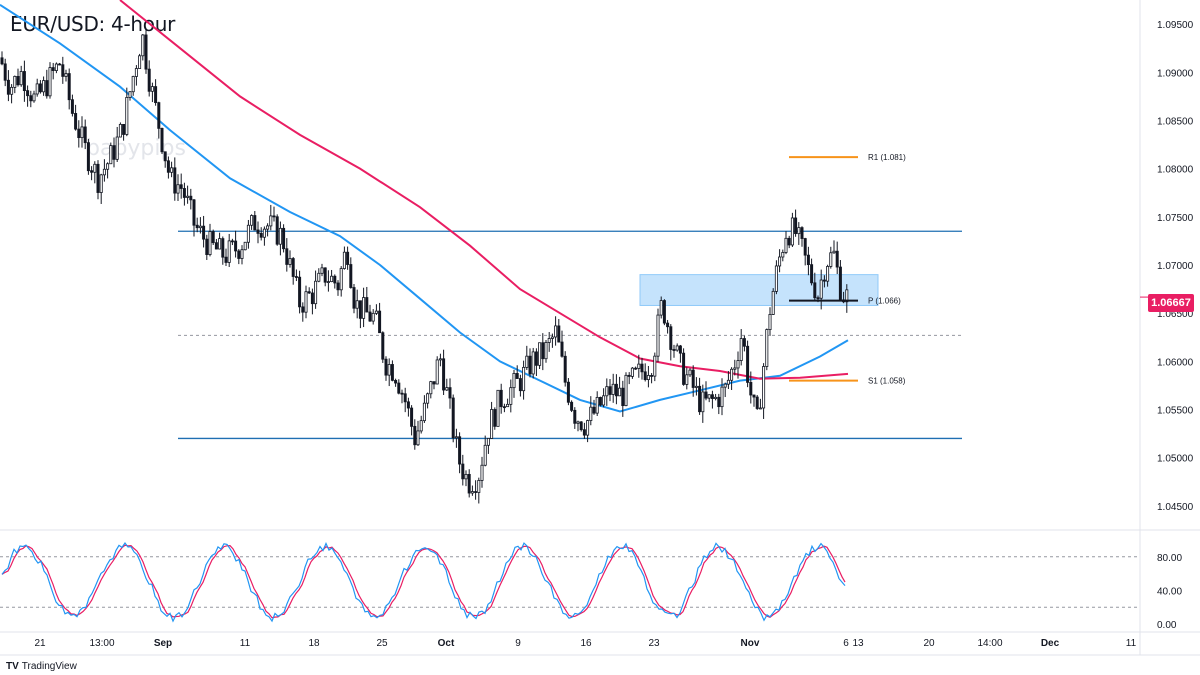 The width and height of the screenshot is (1200, 675). Describe the element at coordinates (92, 24) in the screenshot. I see `chart-title: EUR/USD: 4-hour` at that location.